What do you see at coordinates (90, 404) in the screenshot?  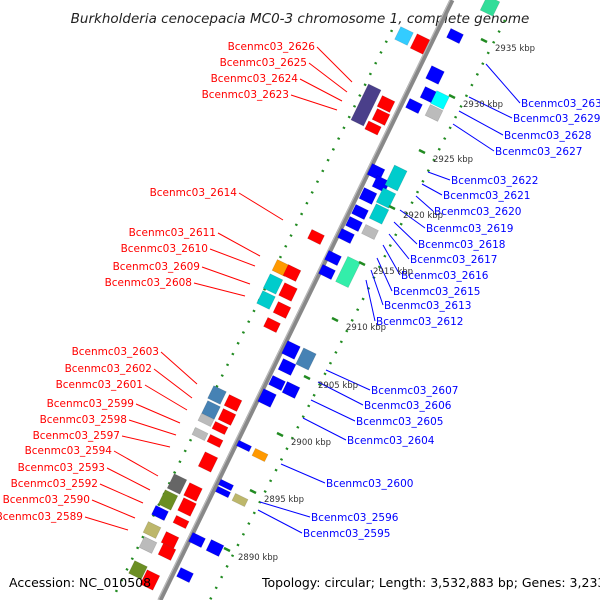 I see `gene-label-minus: Bcenmc03_2599` at bounding box center [90, 404].